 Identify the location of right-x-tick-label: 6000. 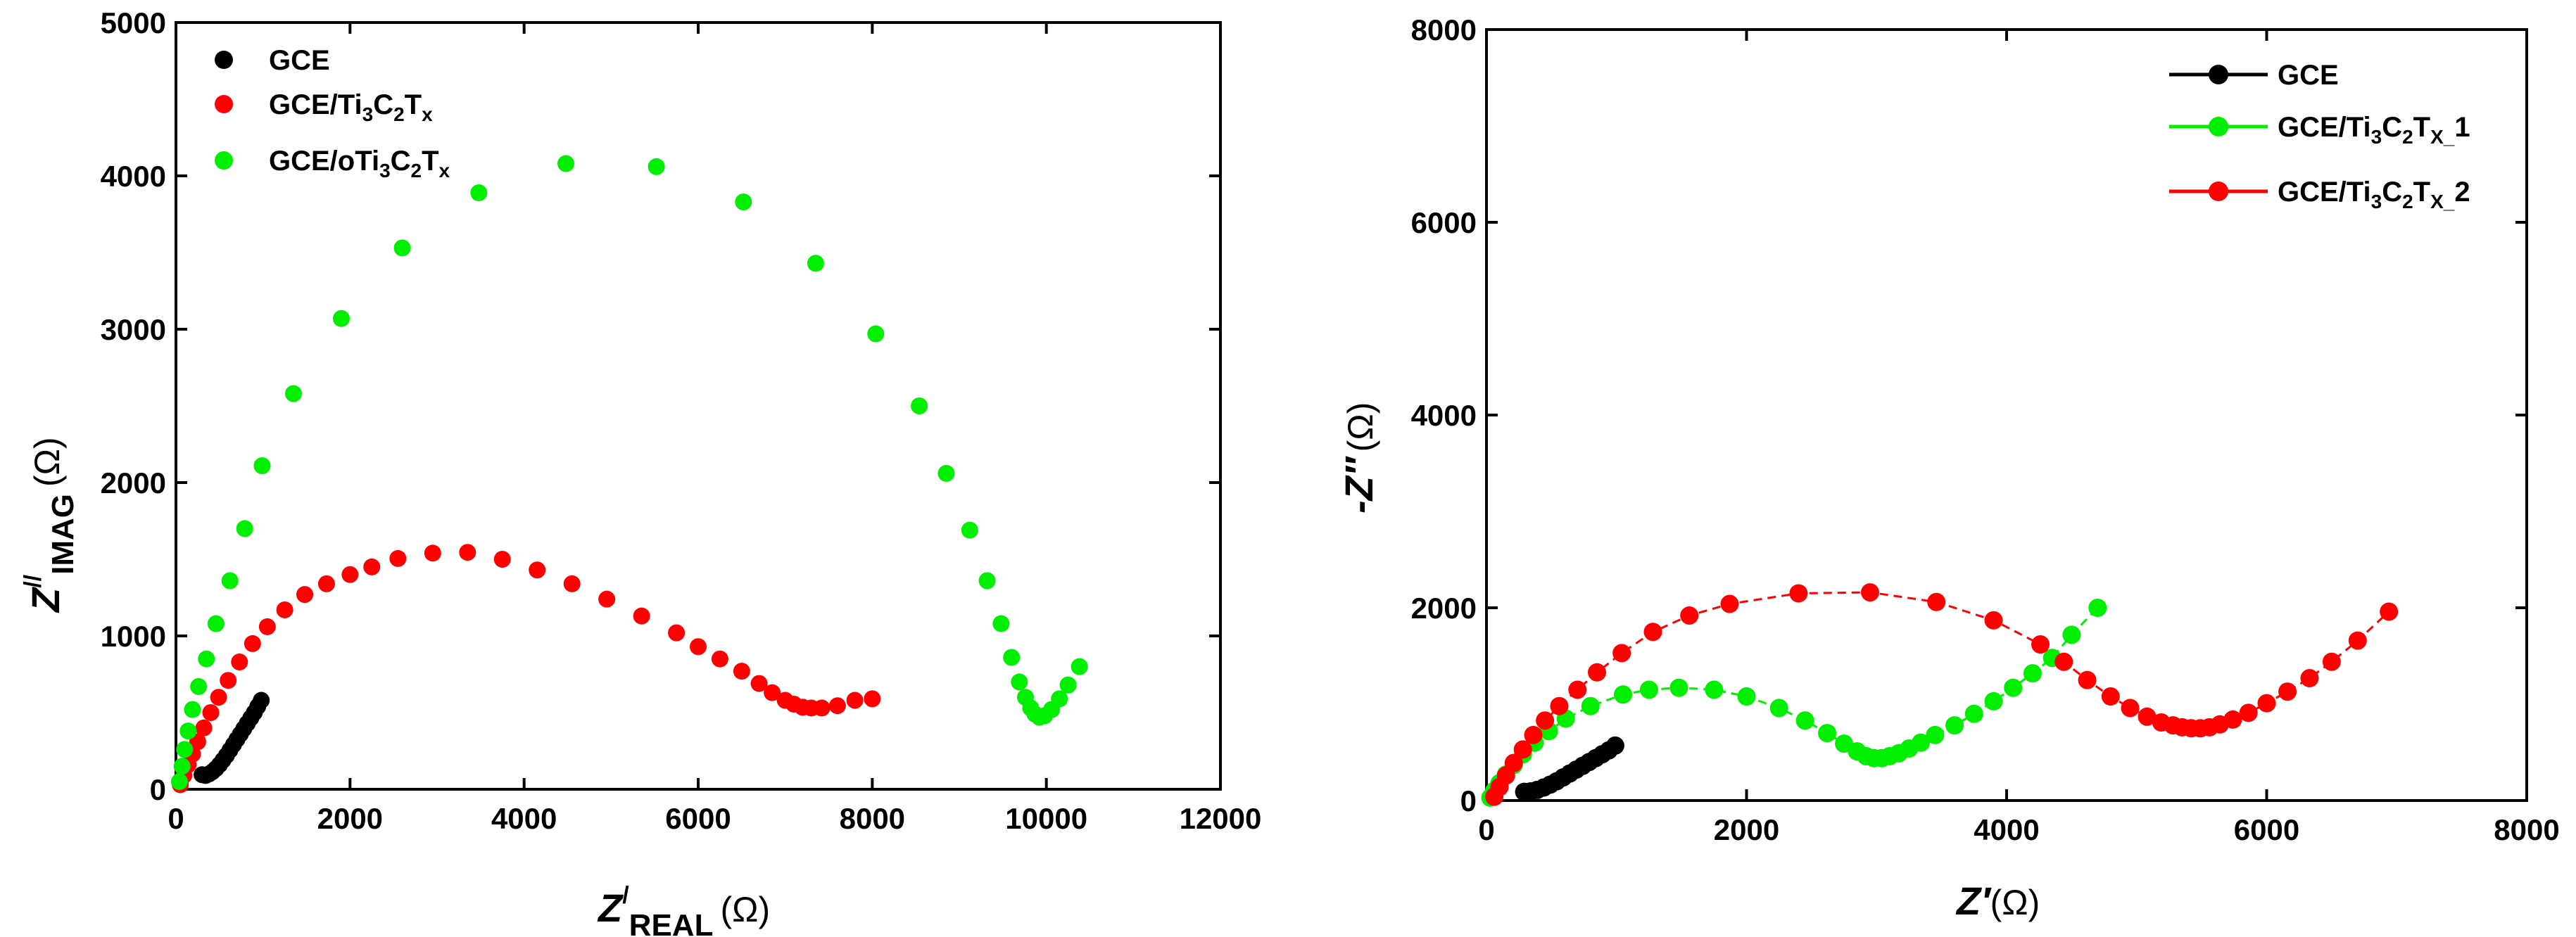
(2266, 829).